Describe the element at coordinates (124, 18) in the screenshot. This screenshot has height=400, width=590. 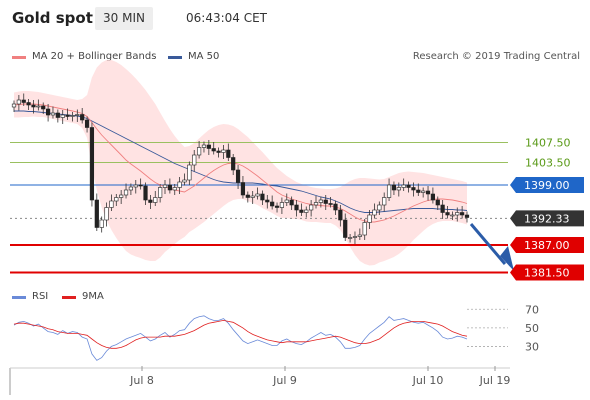
I see `timeframe-badge: 30 MIN` at that location.